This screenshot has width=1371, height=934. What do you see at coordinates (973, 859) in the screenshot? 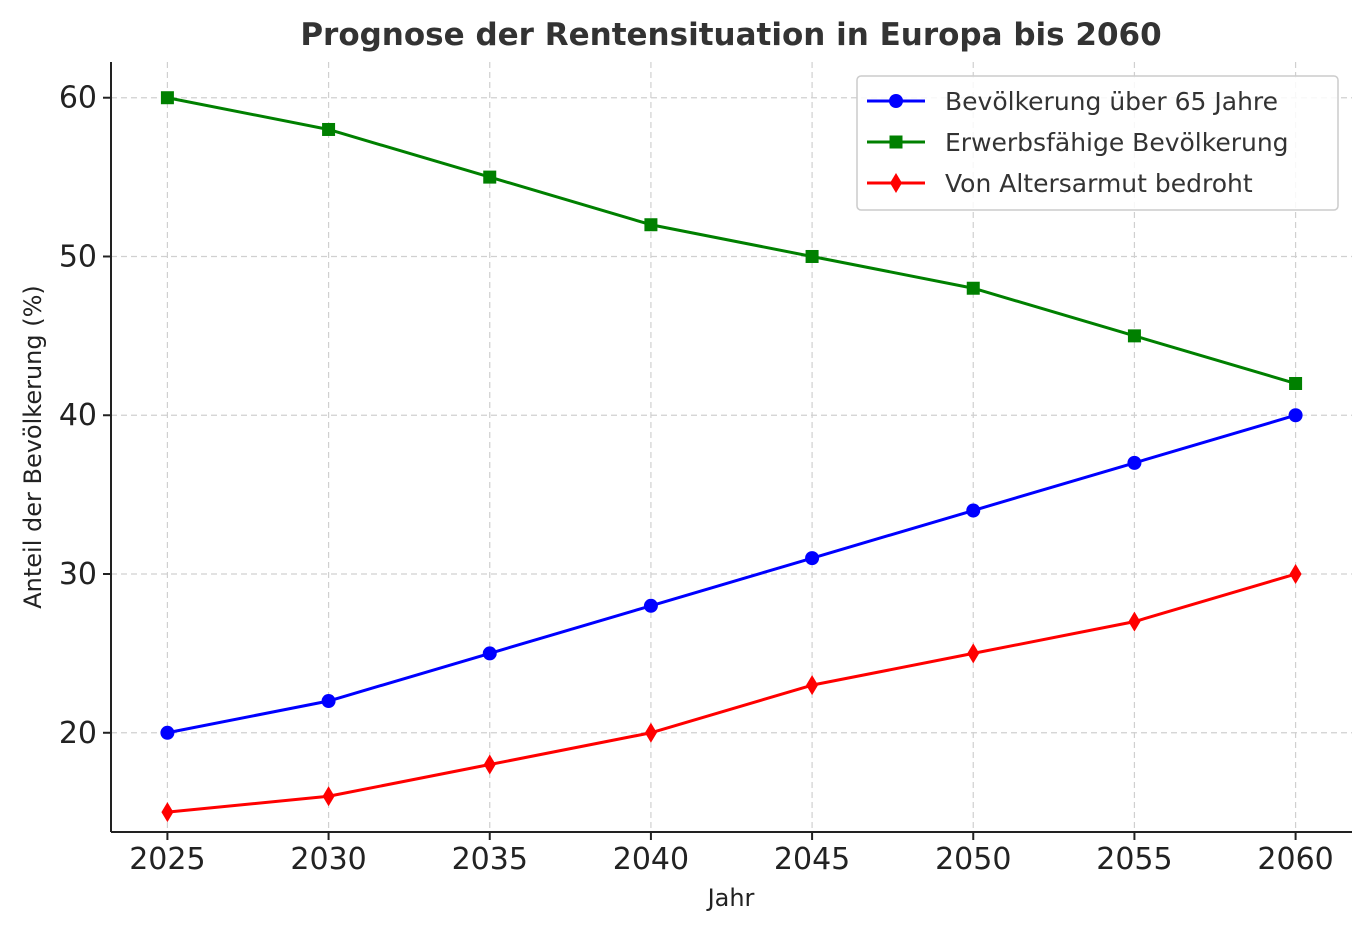
I see `x-tick-label: 2050` at bounding box center [973, 859].